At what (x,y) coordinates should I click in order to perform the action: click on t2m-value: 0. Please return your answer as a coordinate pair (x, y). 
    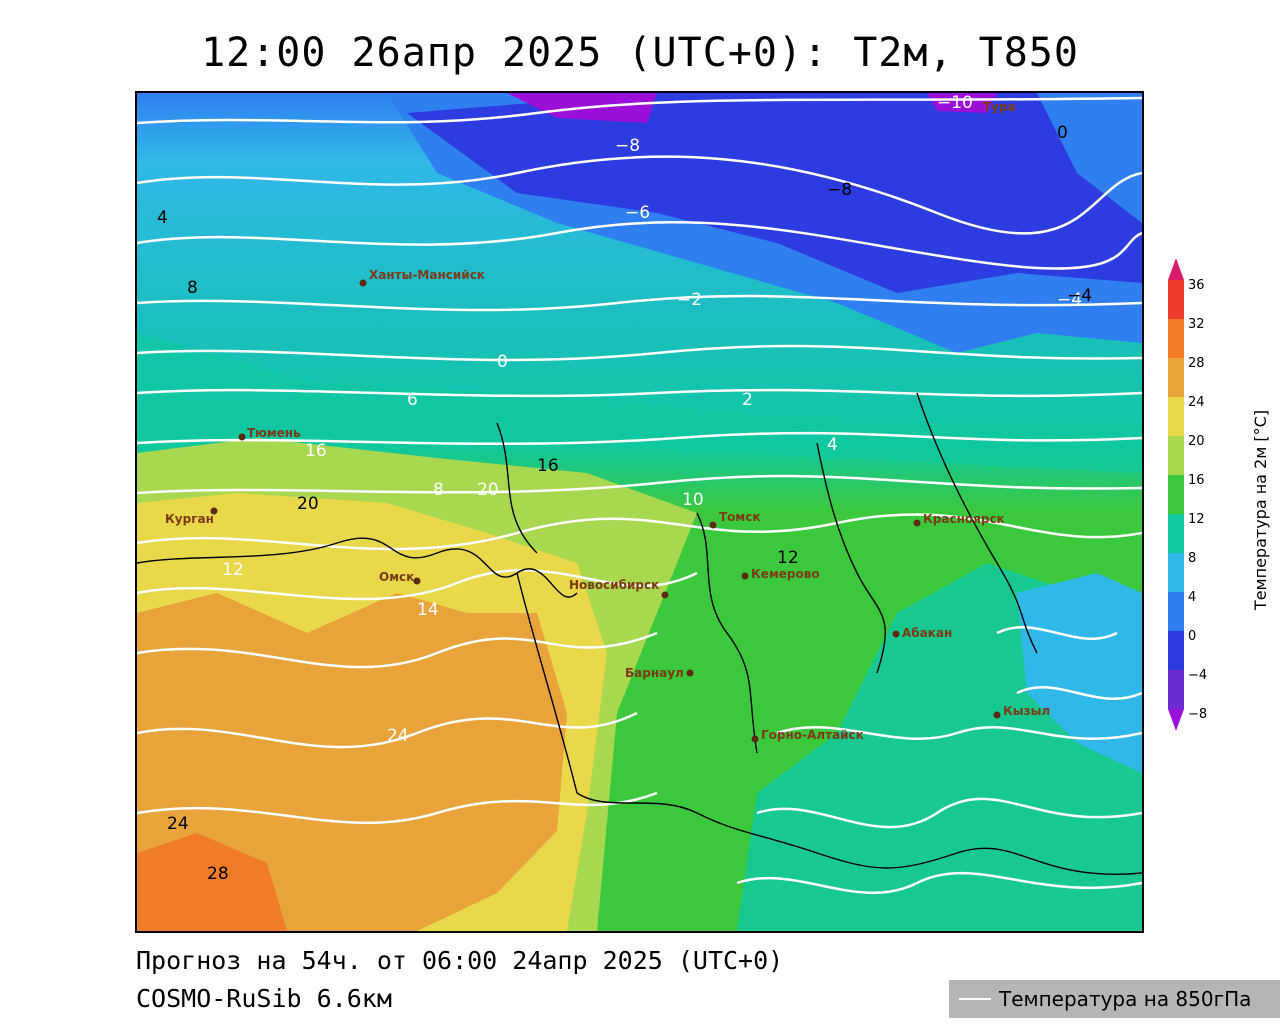
    Looking at the image, I should click on (1062, 133).